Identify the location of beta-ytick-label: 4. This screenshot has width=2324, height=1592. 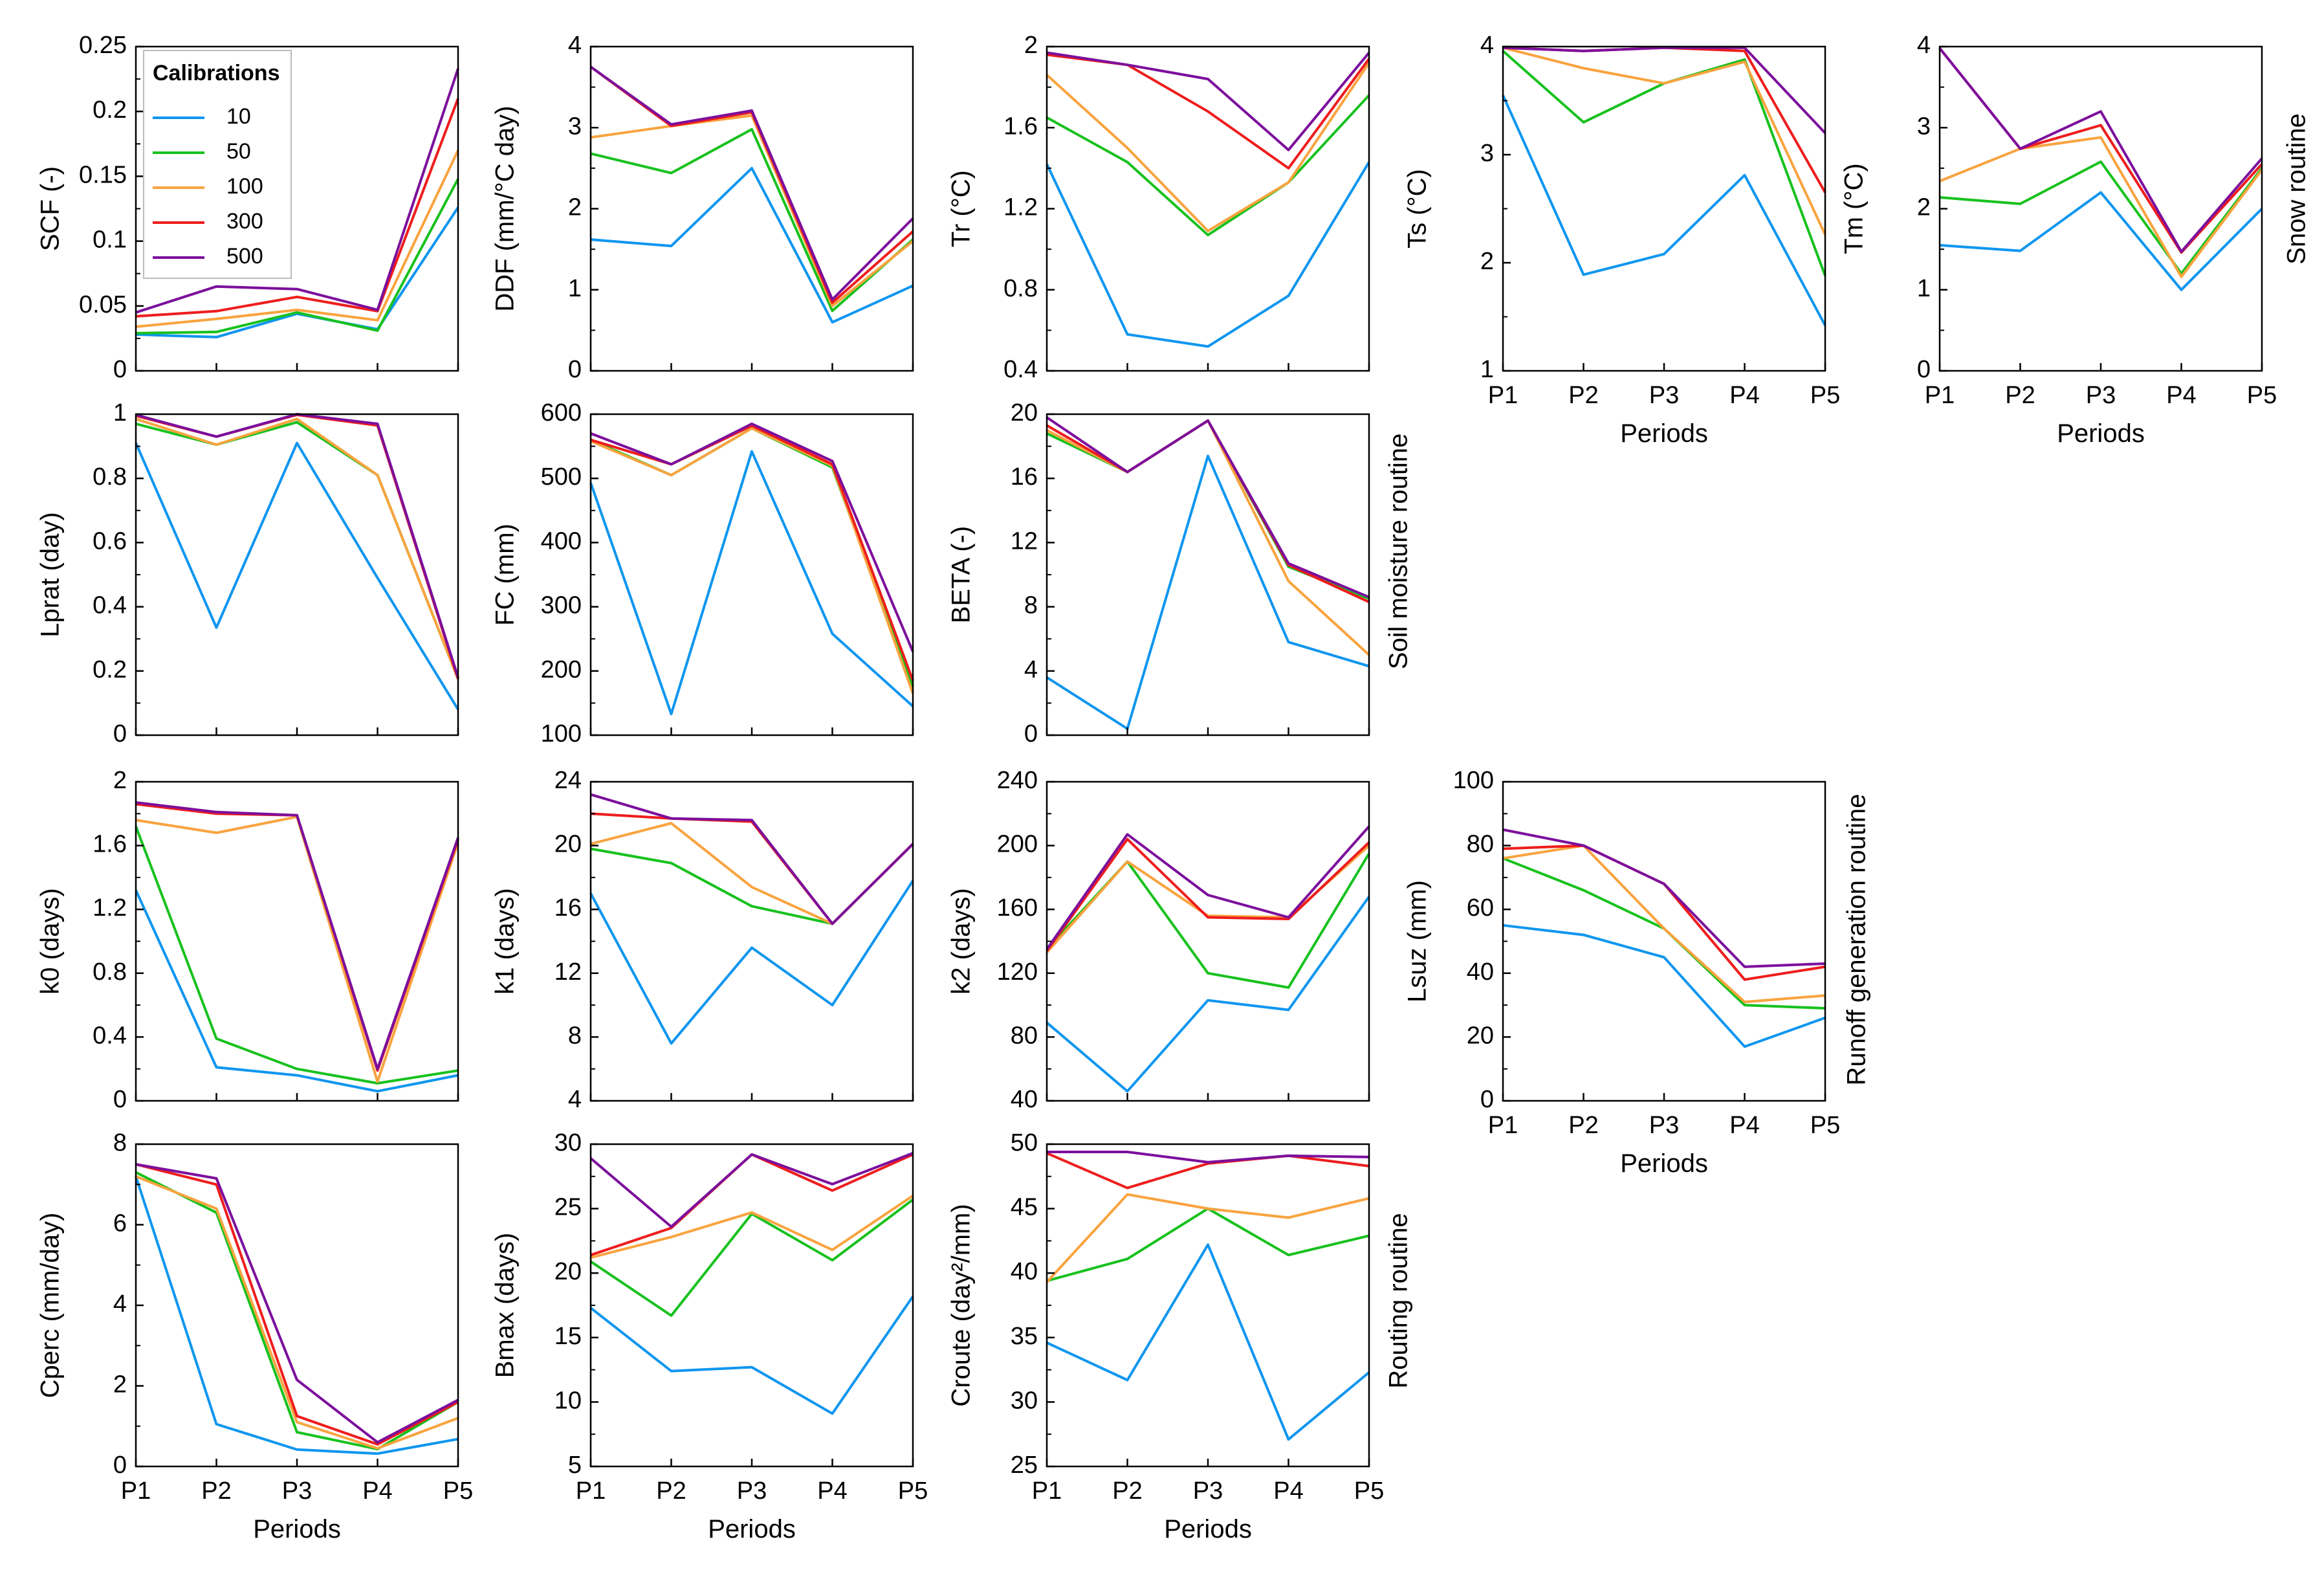
(1031, 669).